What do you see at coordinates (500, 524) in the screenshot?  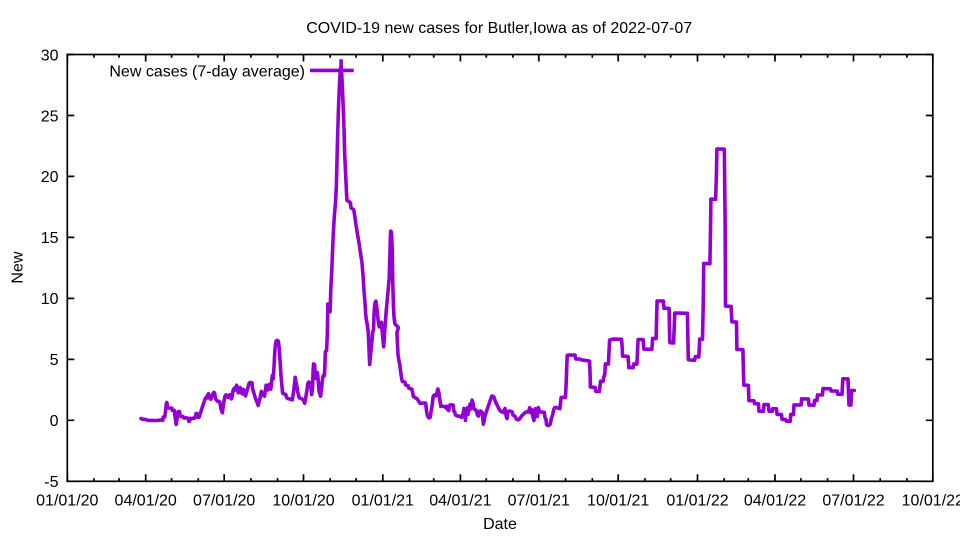 I see `svg-text: Date` at bounding box center [500, 524].